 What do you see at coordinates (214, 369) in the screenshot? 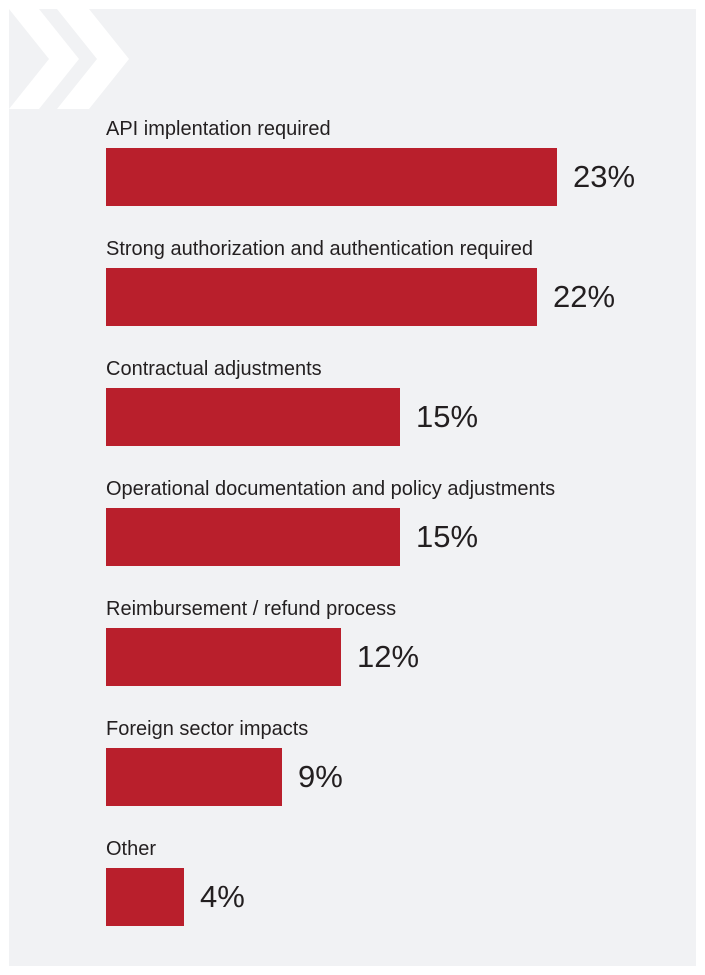
I see `category-label: Contractual adjustments` at bounding box center [214, 369].